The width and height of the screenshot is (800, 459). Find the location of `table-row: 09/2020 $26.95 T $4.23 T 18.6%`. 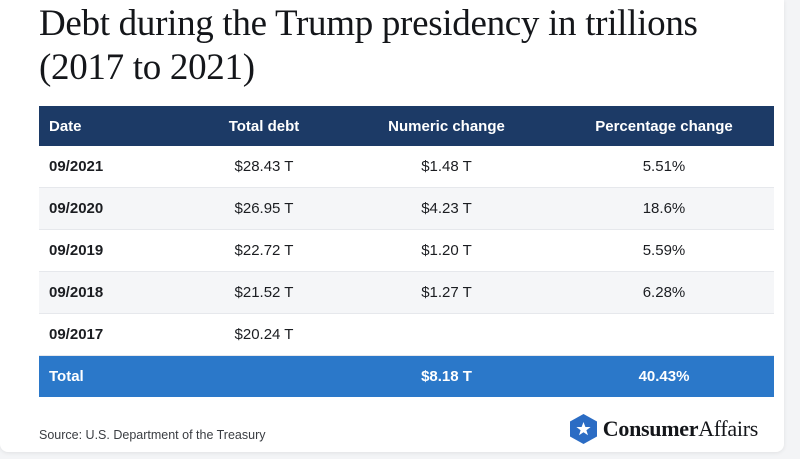

table-row: 09/2020 $26.95 T $4.23 T 18.6% is located at coordinates (406, 208).